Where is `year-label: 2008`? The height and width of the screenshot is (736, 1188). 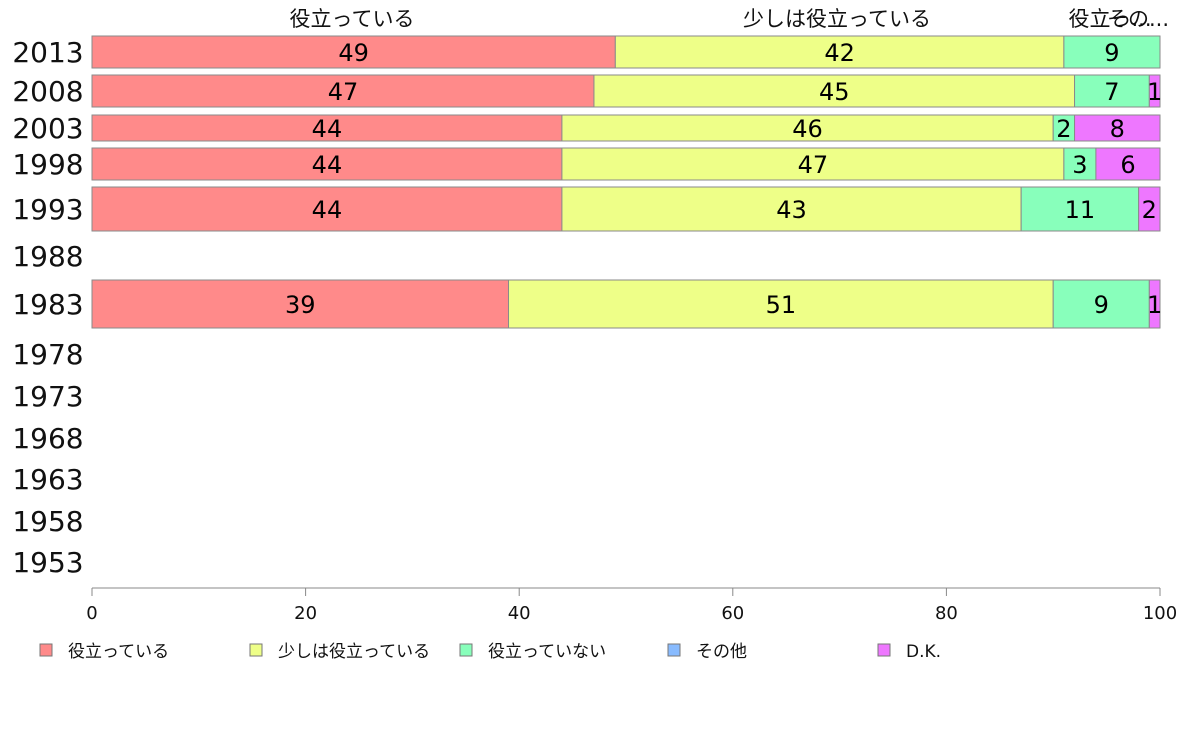
year-label: 2008 is located at coordinates (47, 91).